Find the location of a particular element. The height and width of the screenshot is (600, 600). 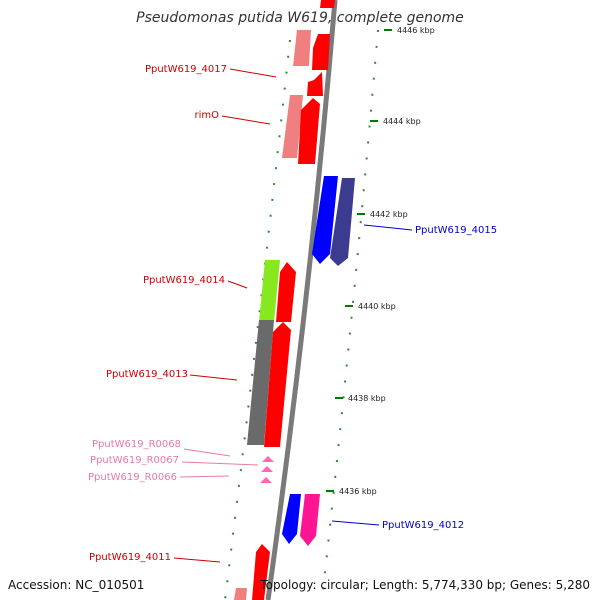

accession-label: Accession: NC_010501 is located at coordinates (76, 585).